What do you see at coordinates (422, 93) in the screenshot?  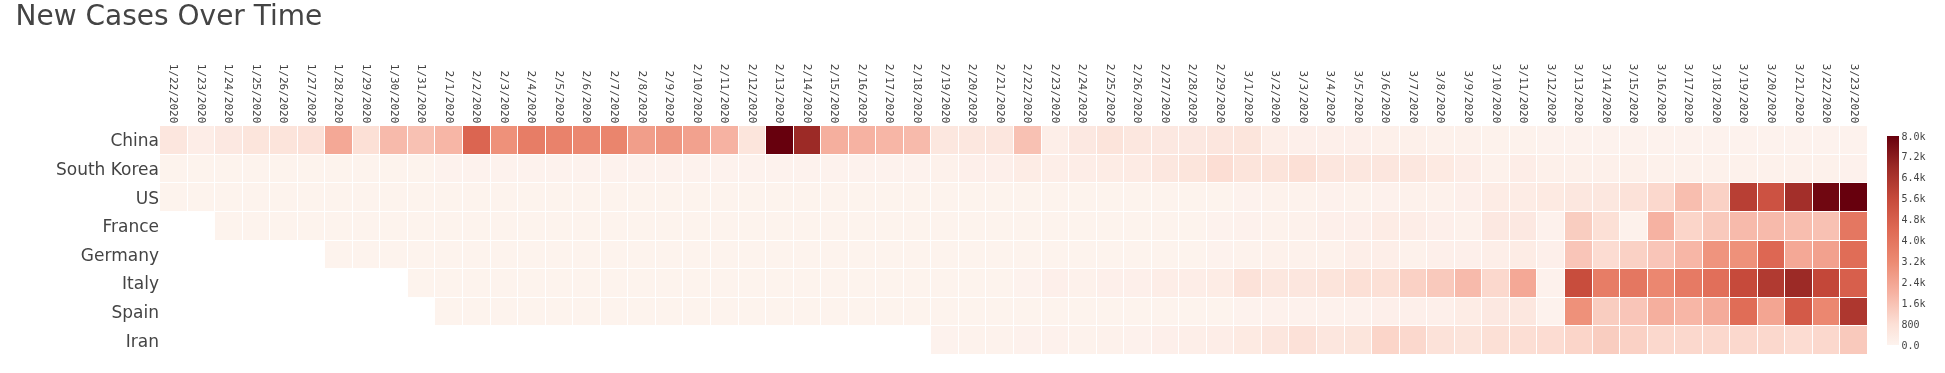 I see `x-tick-label: 1/31/2020` at bounding box center [422, 93].